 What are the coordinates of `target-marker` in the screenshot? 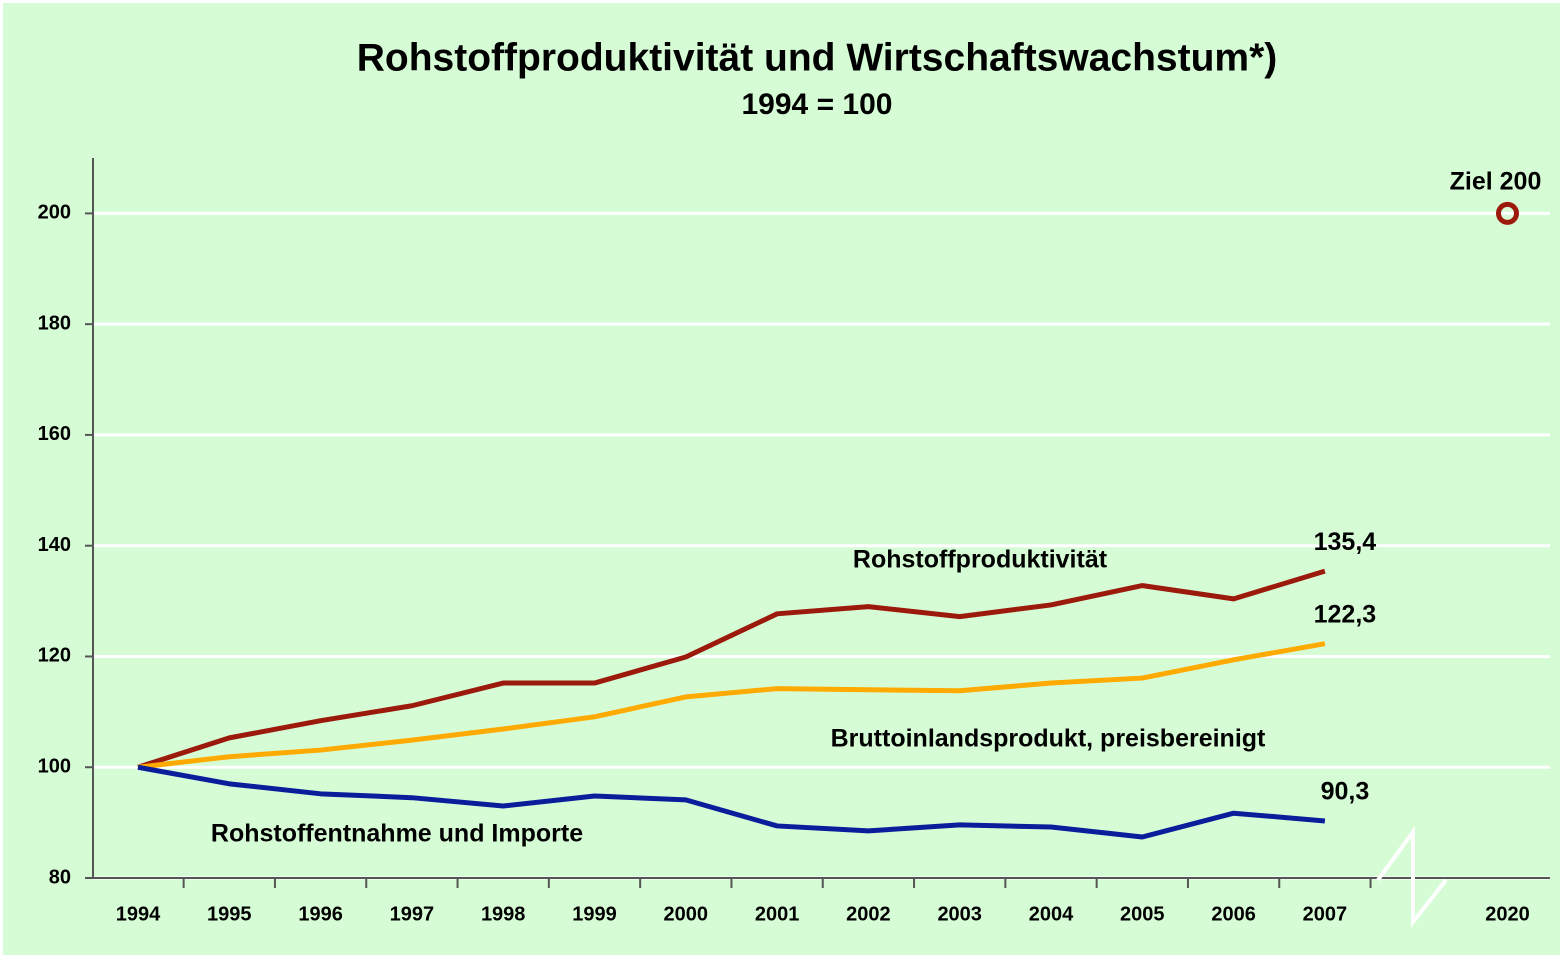 It's located at (1507, 213).